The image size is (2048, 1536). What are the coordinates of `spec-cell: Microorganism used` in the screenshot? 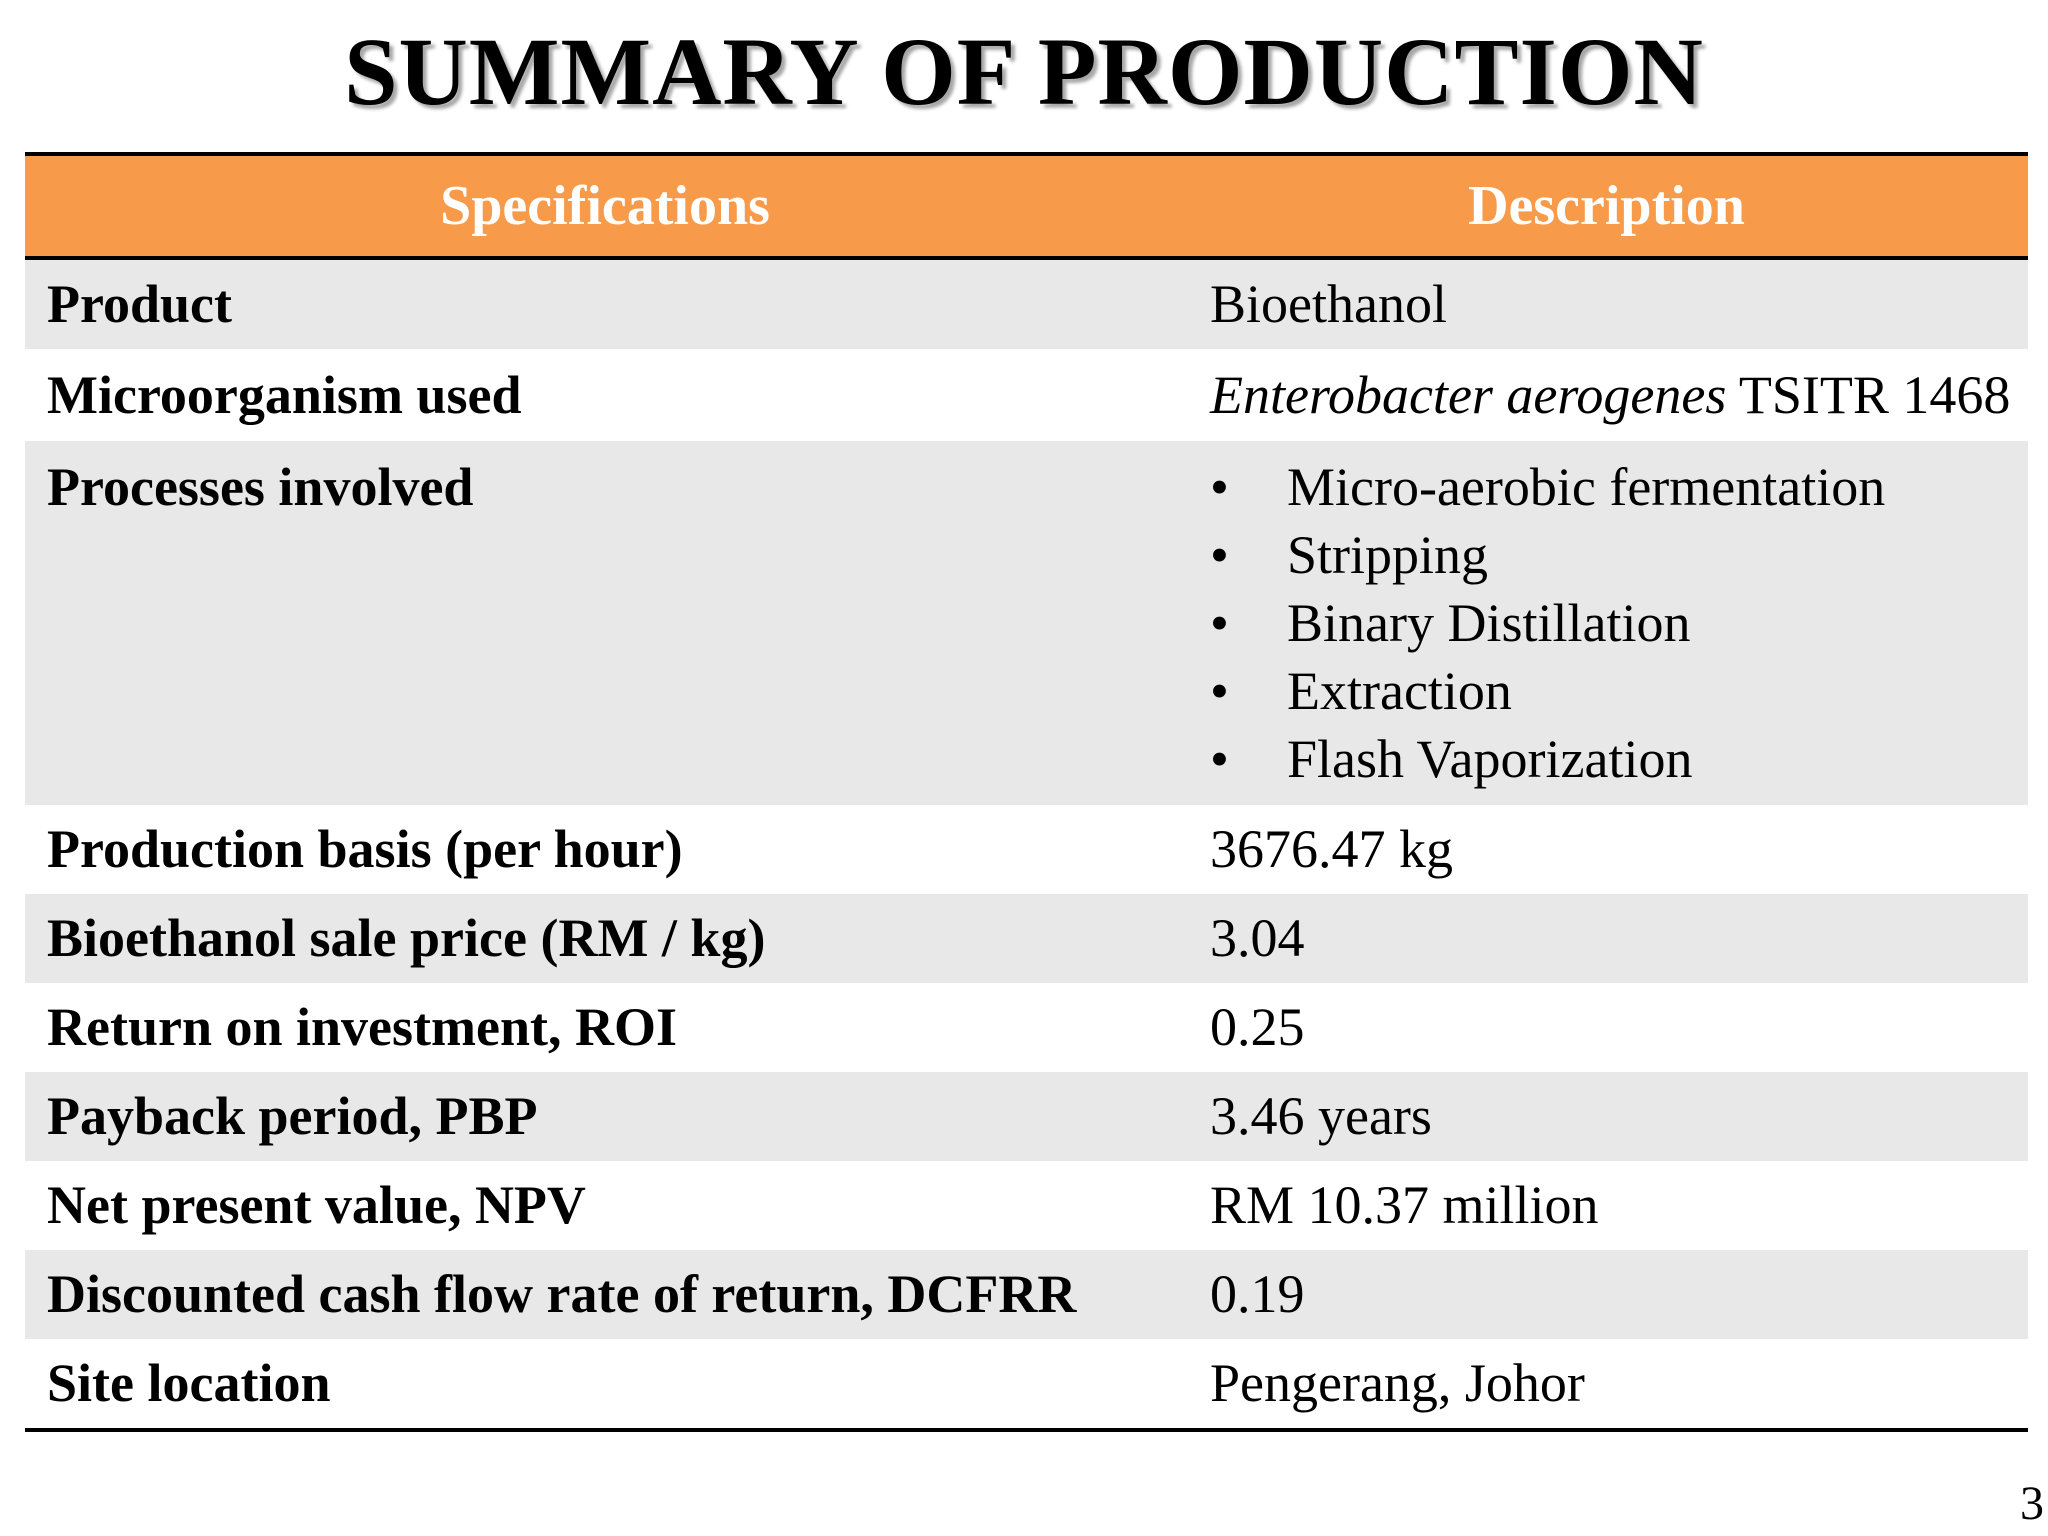 It's located at (605, 395).